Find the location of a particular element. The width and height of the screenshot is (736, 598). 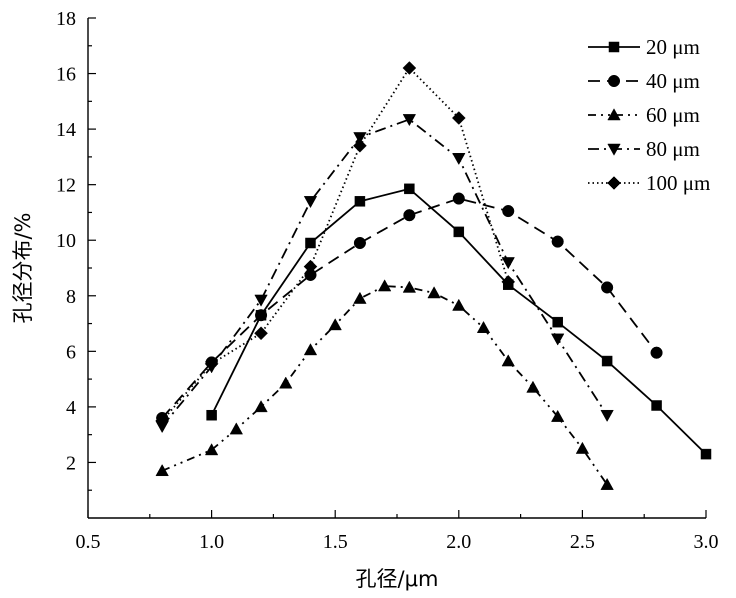

y-tick-label: 14 is located at coordinates (66, 130).